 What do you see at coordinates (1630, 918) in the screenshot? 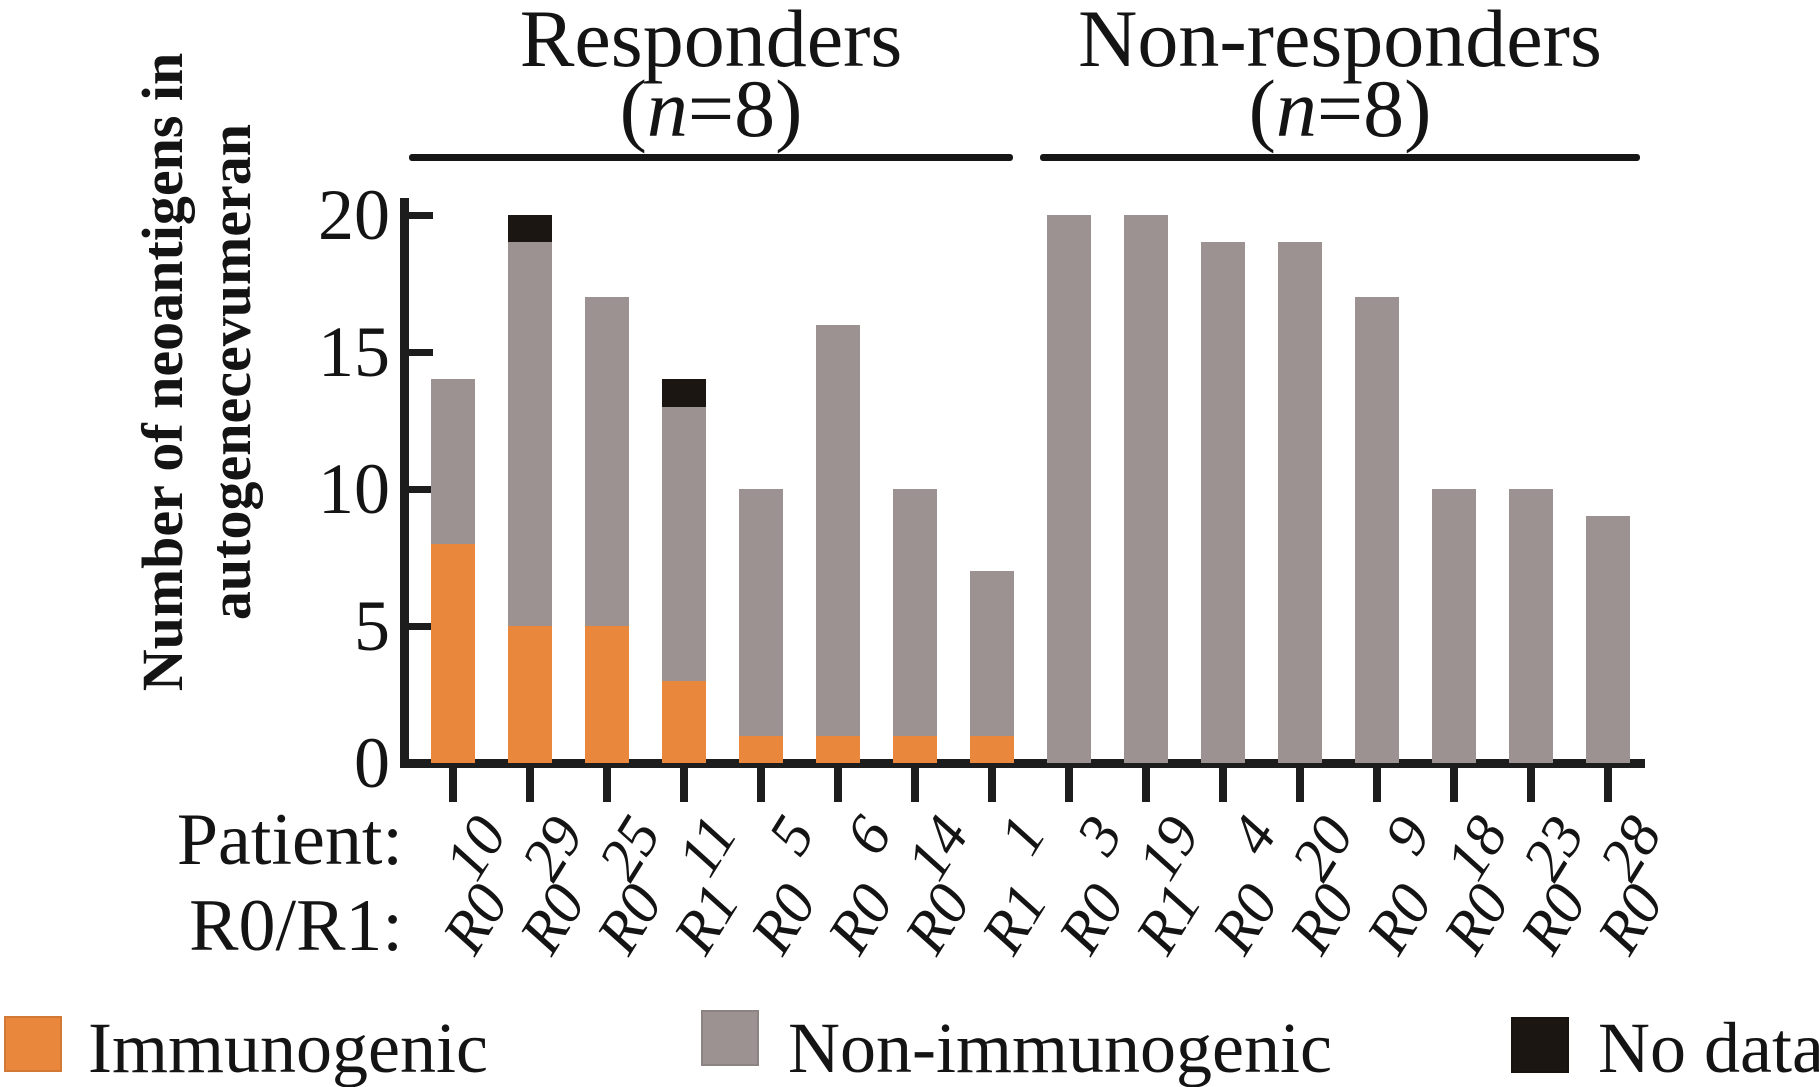
I see `x-label-r0r1-patient-28: R0` at bounding box center [1630, 918].